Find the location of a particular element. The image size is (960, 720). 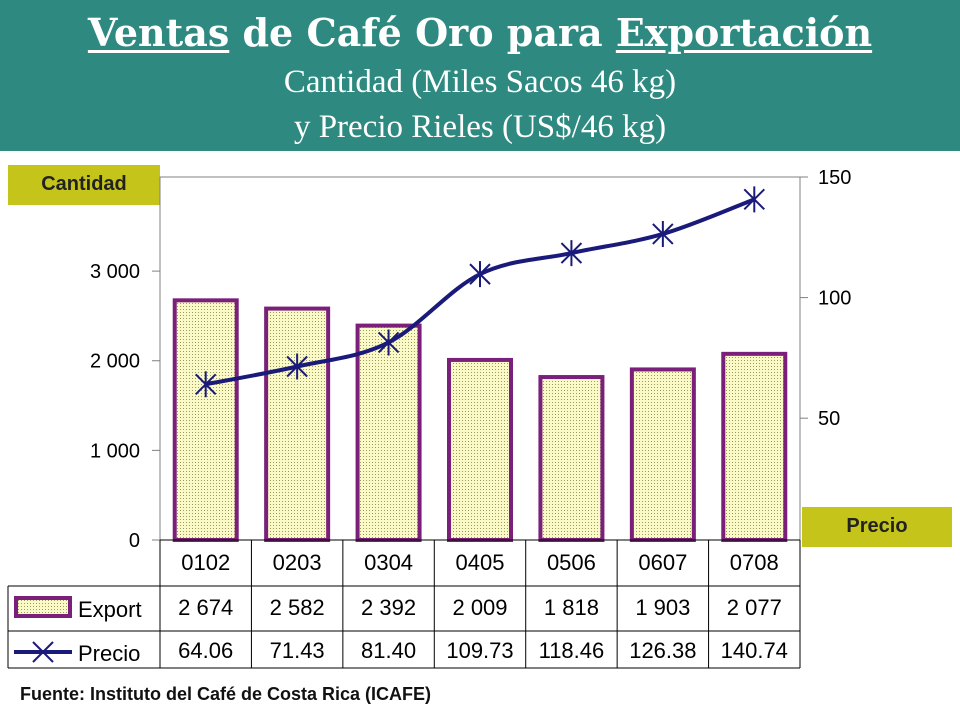

x-category-label: 0102 is located at coordinates (205, 562).